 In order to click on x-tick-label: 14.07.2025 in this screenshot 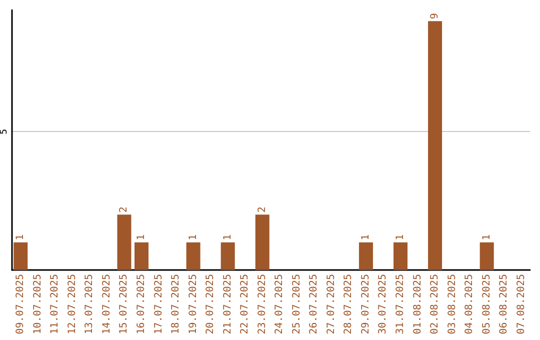, I will do `click(106, 304)`.